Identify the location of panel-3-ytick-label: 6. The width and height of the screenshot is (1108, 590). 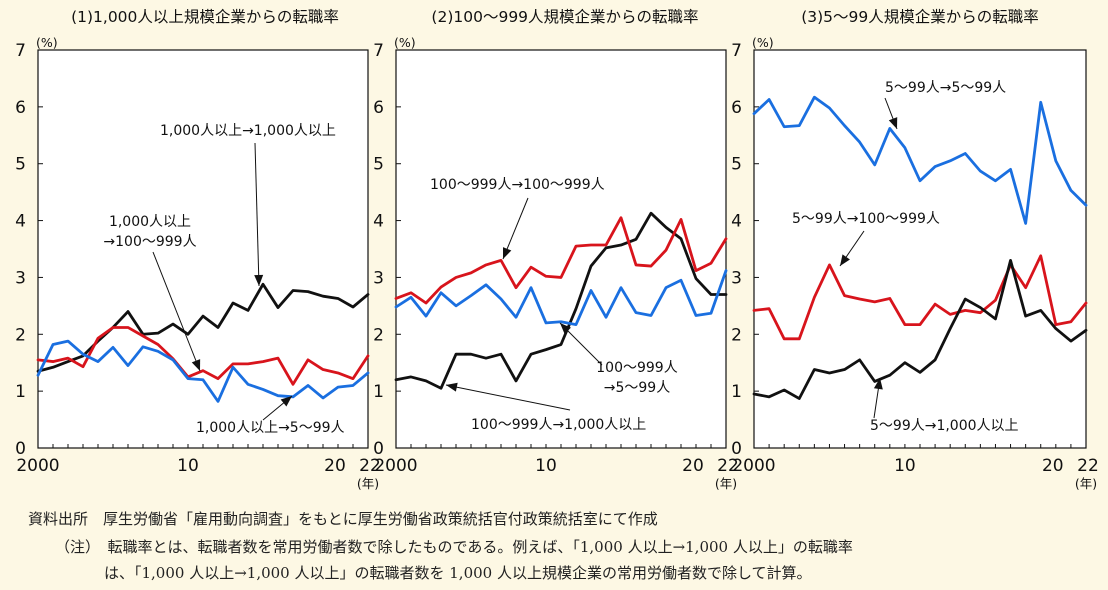
(736, 108).